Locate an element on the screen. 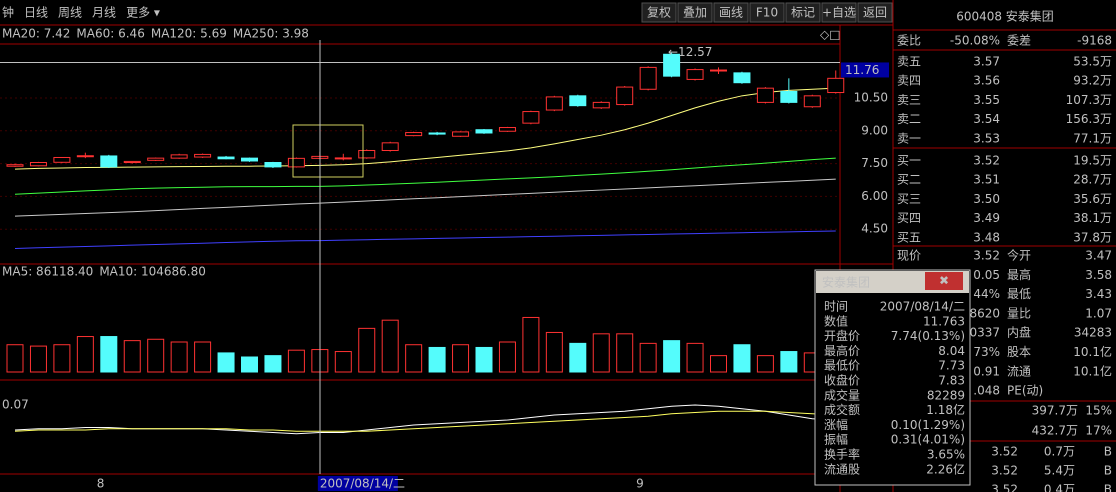 Image resolution: width=1116 pixels, height=492 pixels. x-tick-label: 9 is located at coordinates (640, 484).